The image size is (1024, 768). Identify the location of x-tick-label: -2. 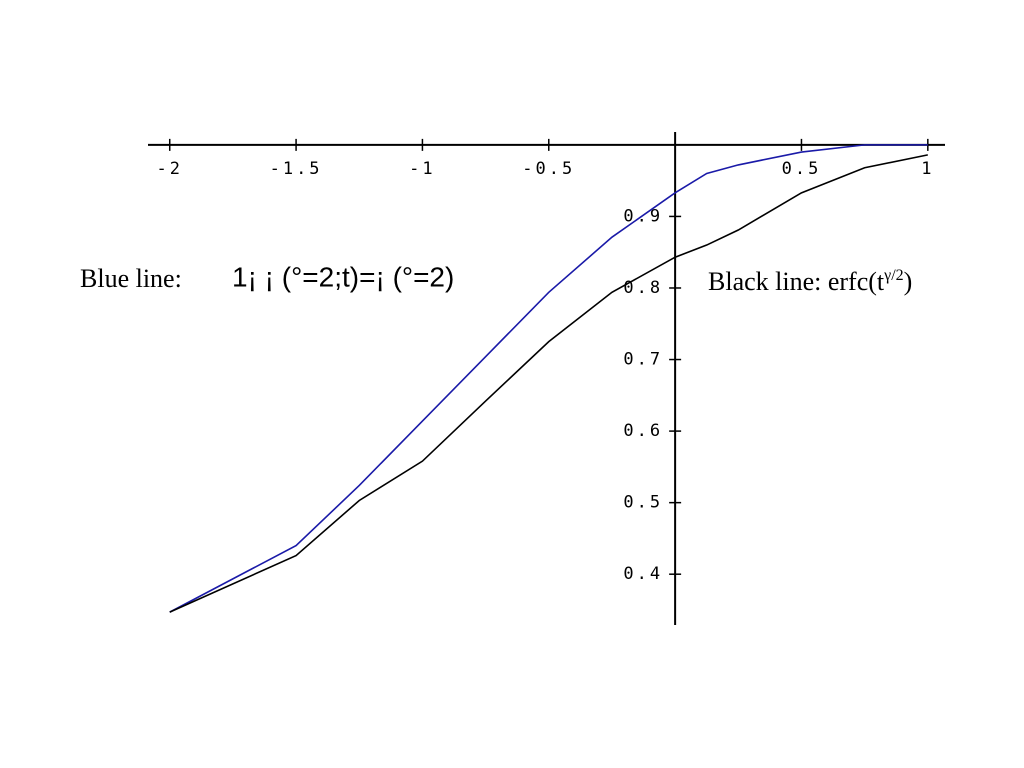
(169, 169).